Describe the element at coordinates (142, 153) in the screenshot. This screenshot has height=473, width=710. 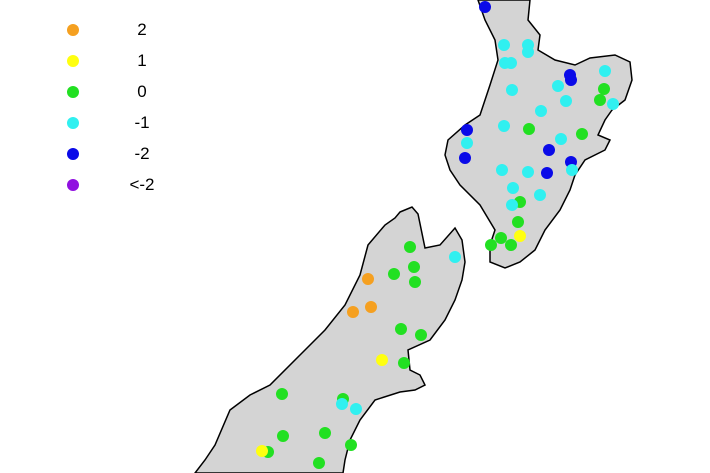
I see `legend-label: -2` at that location.